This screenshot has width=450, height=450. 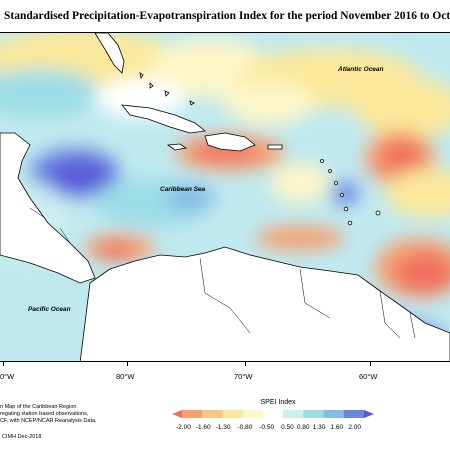 What do you see at coordinates (368, 376) in the screenshot?
I see `longitude-label: 60°W` at bounding box center [368, 376].